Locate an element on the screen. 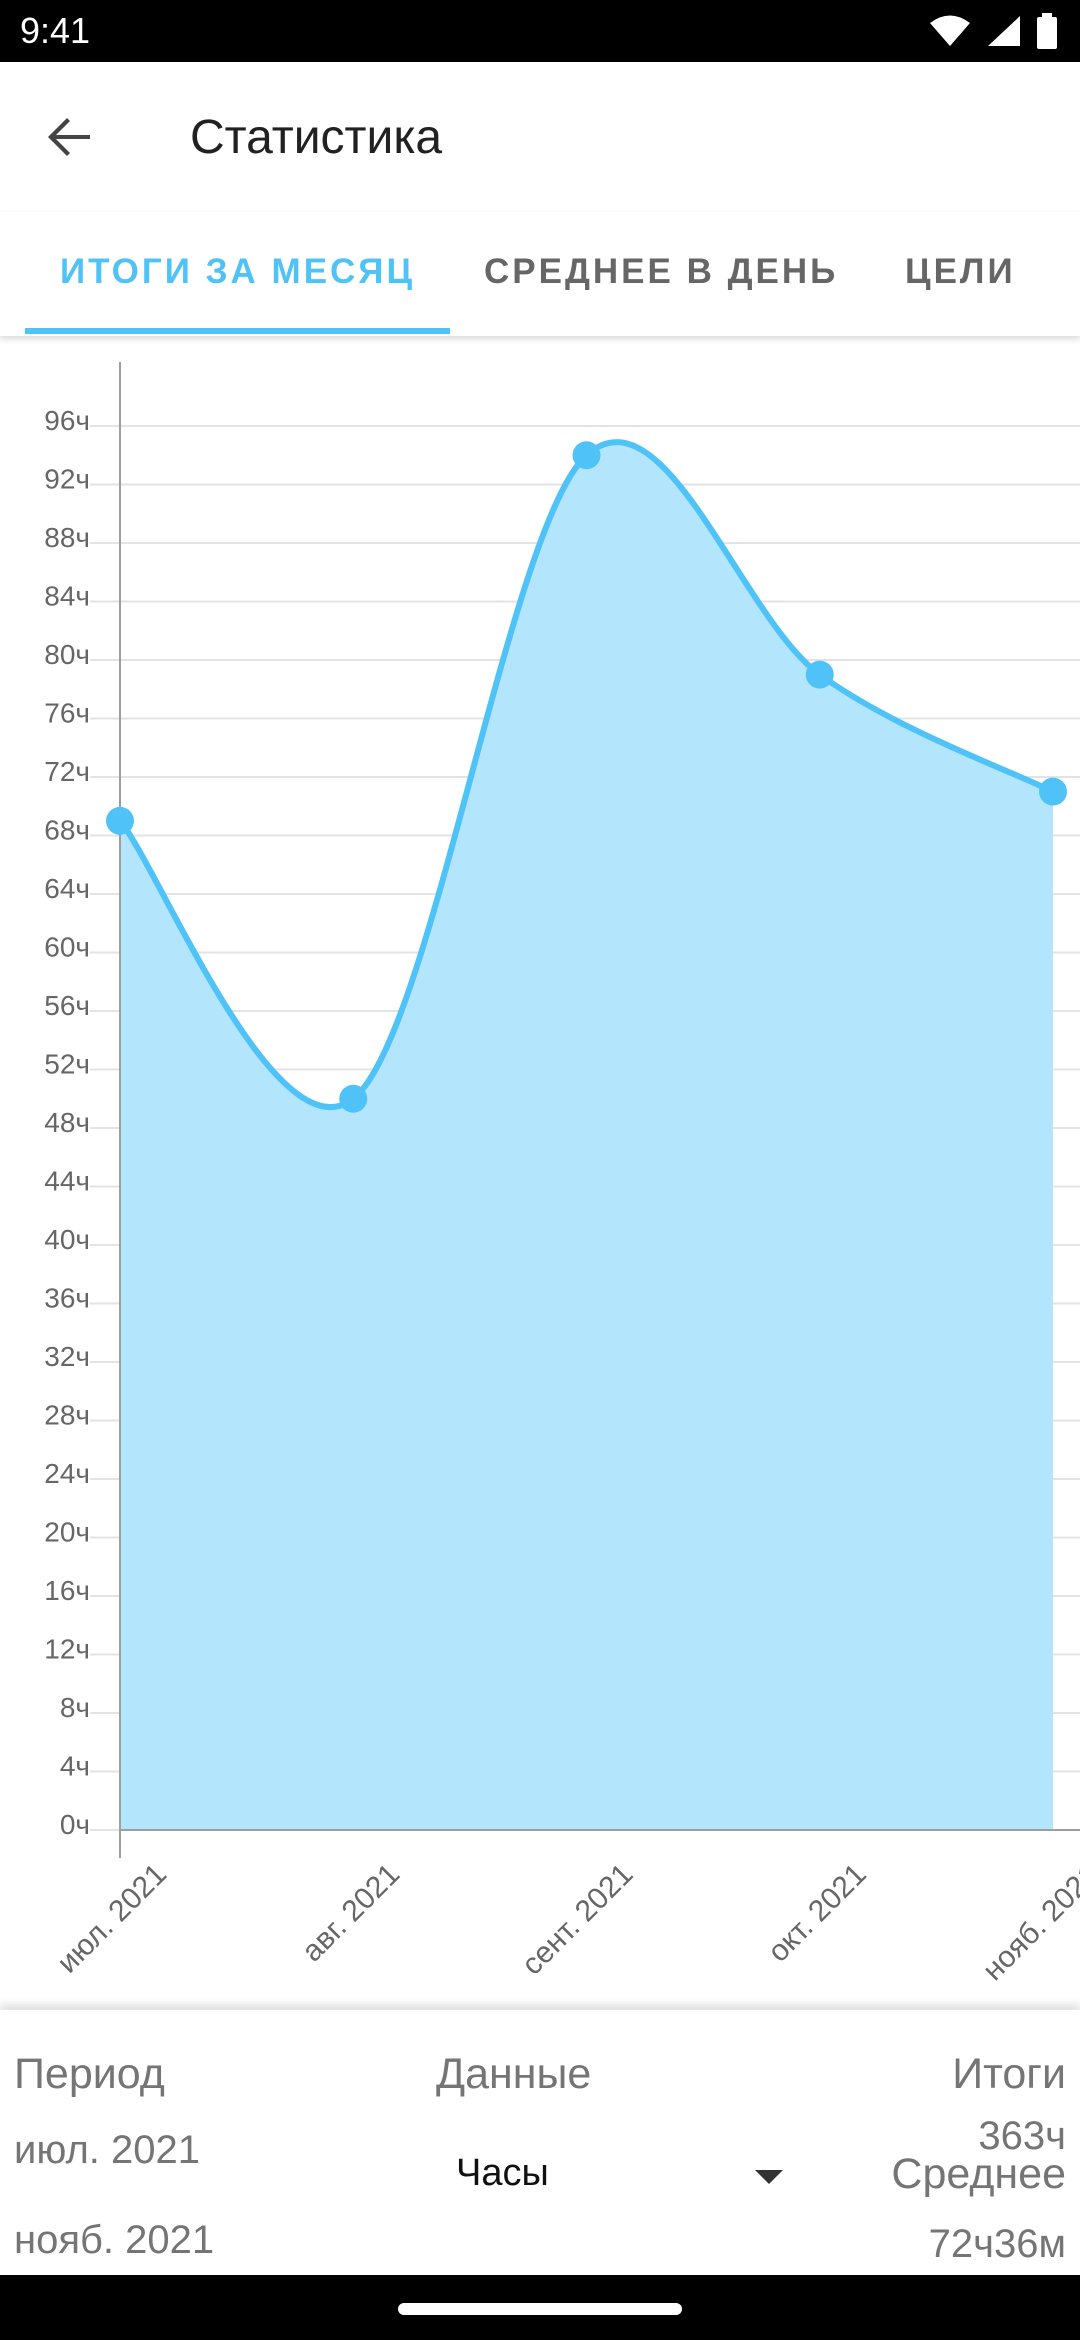 The height and width of the screenshot is (2340, 1080). y-tick-label: 80ч is located at coordinates (67, 654).